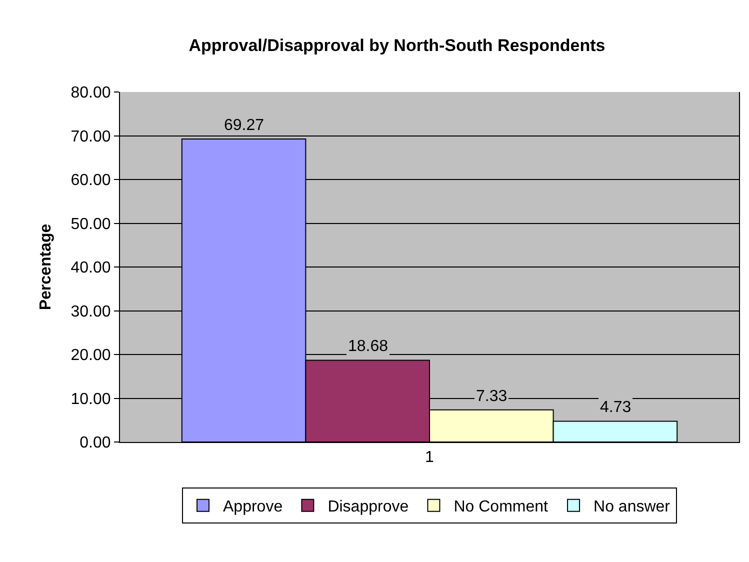 The width and height of the screenshot is (749, 562). Describe the element at coordinates (46, 267) in the screenshot. I see `y-axis-title: Percentage` at that location.